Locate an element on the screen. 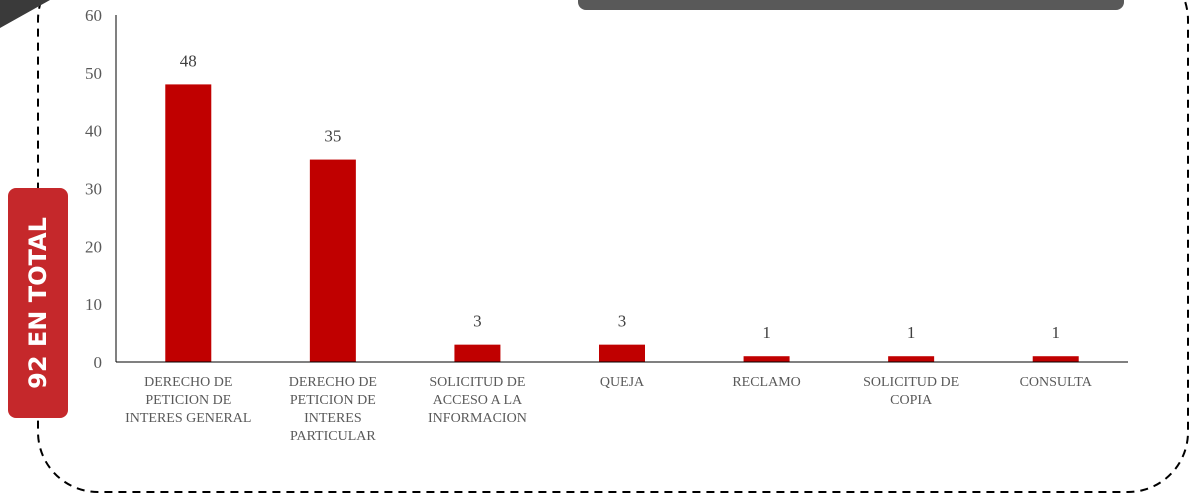 The width and height of the screenshot is (1192, 498). y-tick-label: 0 is located at coordinates (98, 362).